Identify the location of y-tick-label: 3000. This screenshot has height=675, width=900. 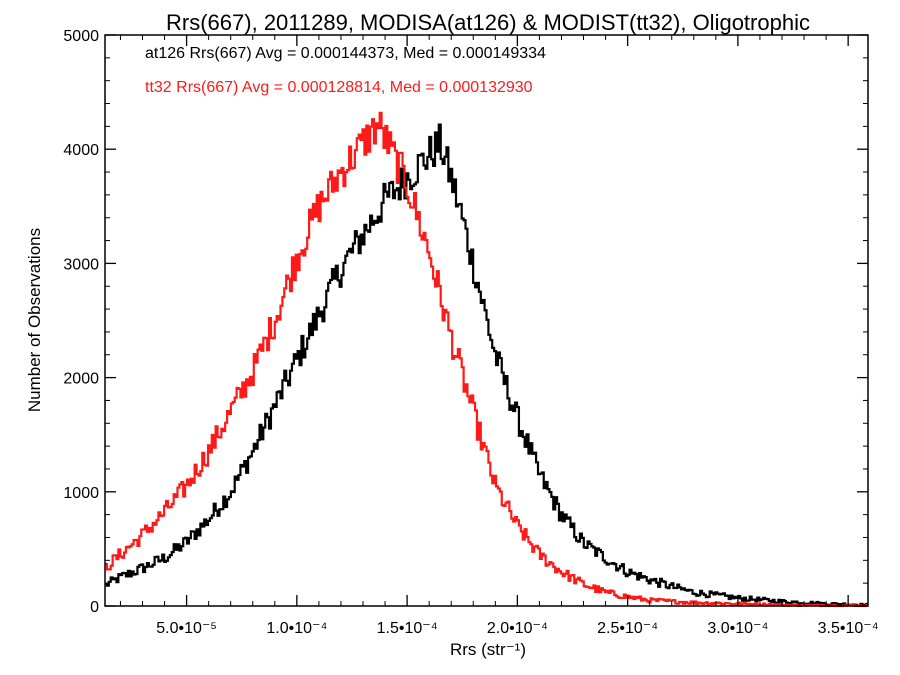
(81, 264).